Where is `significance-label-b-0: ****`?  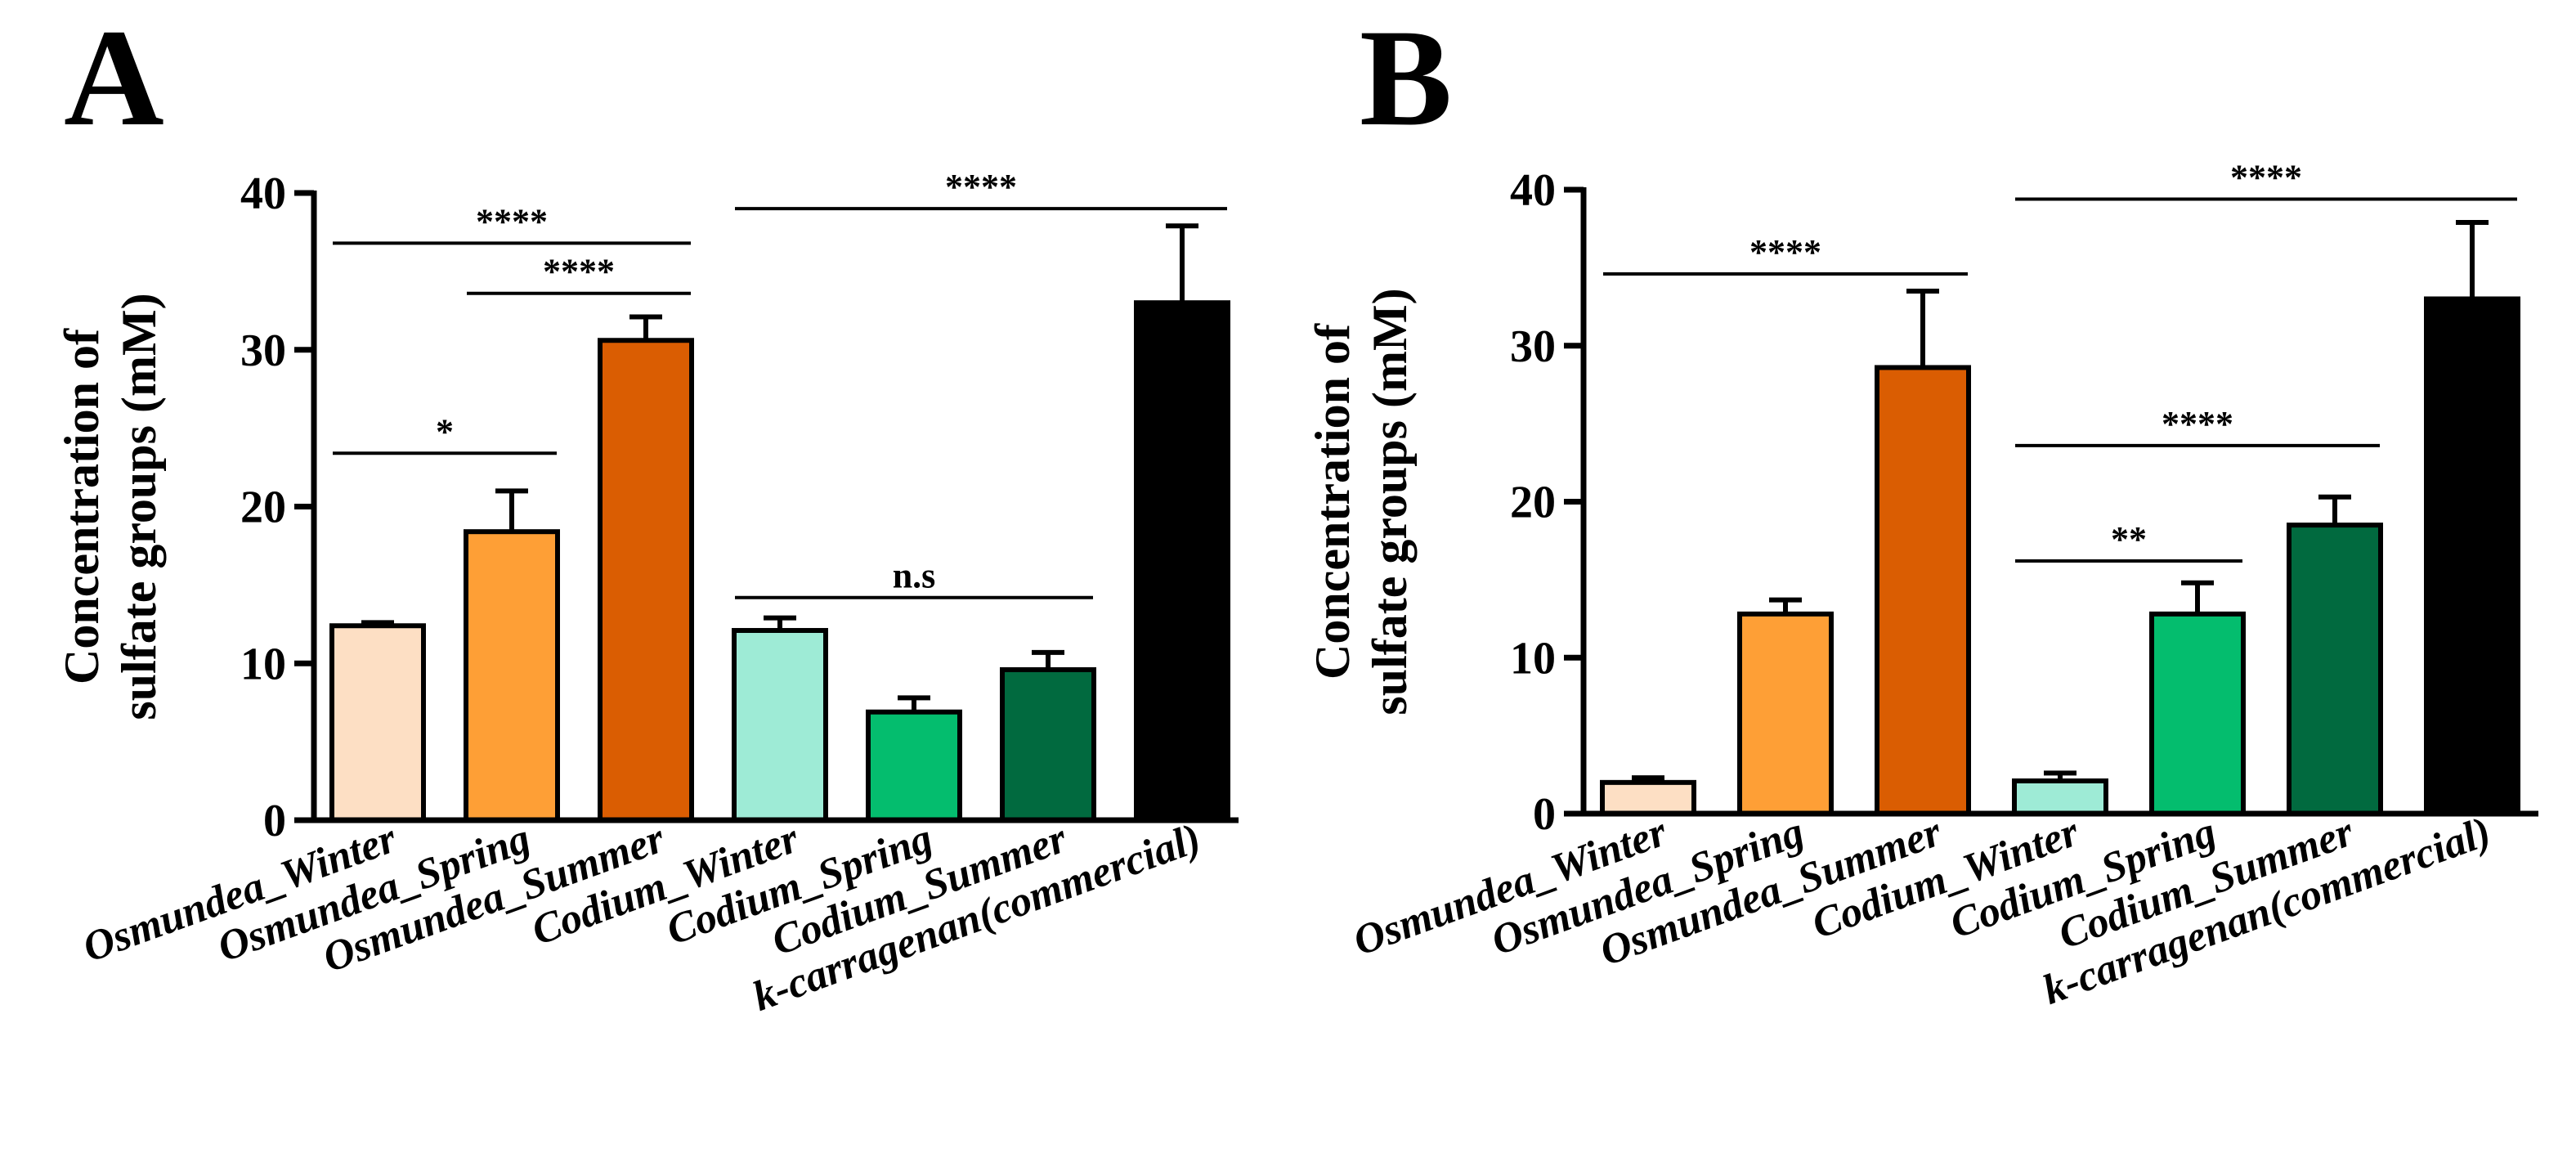 significance-label-b-0: **** is located at coordinates (1785, 252).